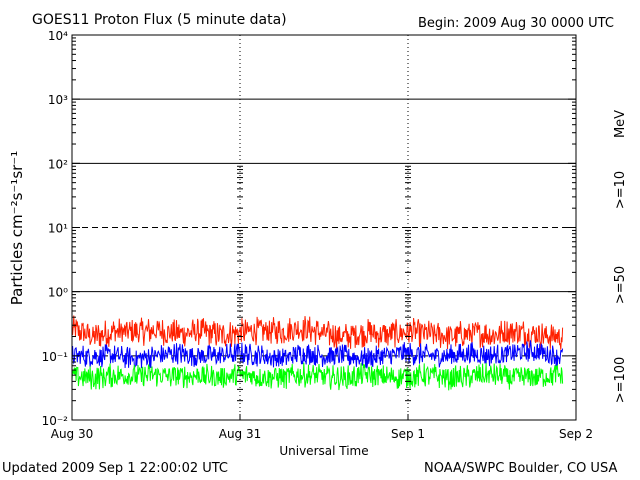  I want to click on y-tick-label: 10³, so click(58, 100).